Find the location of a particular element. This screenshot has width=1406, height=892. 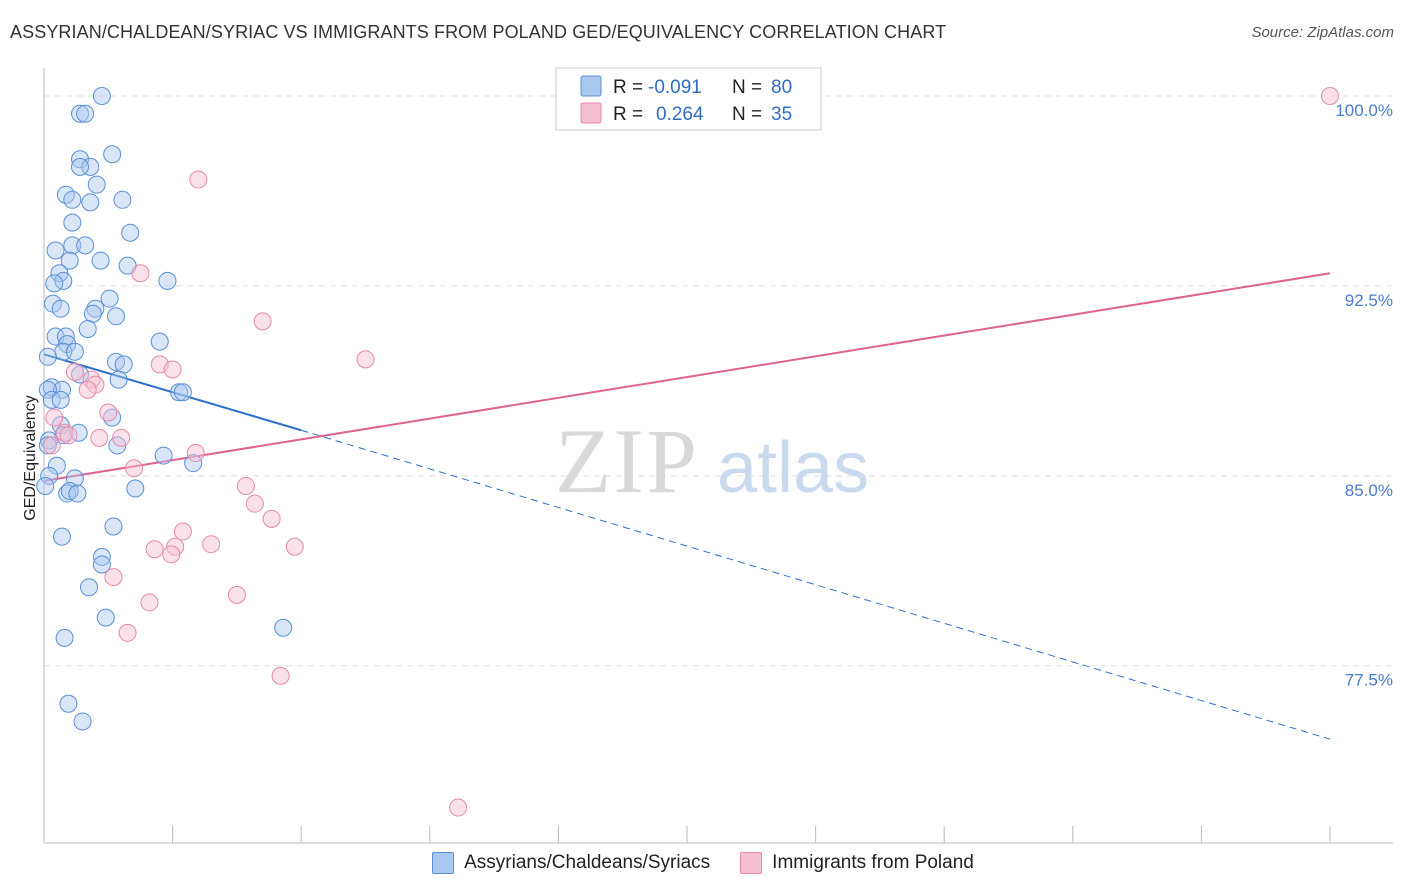

legend-n-value: 80 is located at coordinates (781, 87).